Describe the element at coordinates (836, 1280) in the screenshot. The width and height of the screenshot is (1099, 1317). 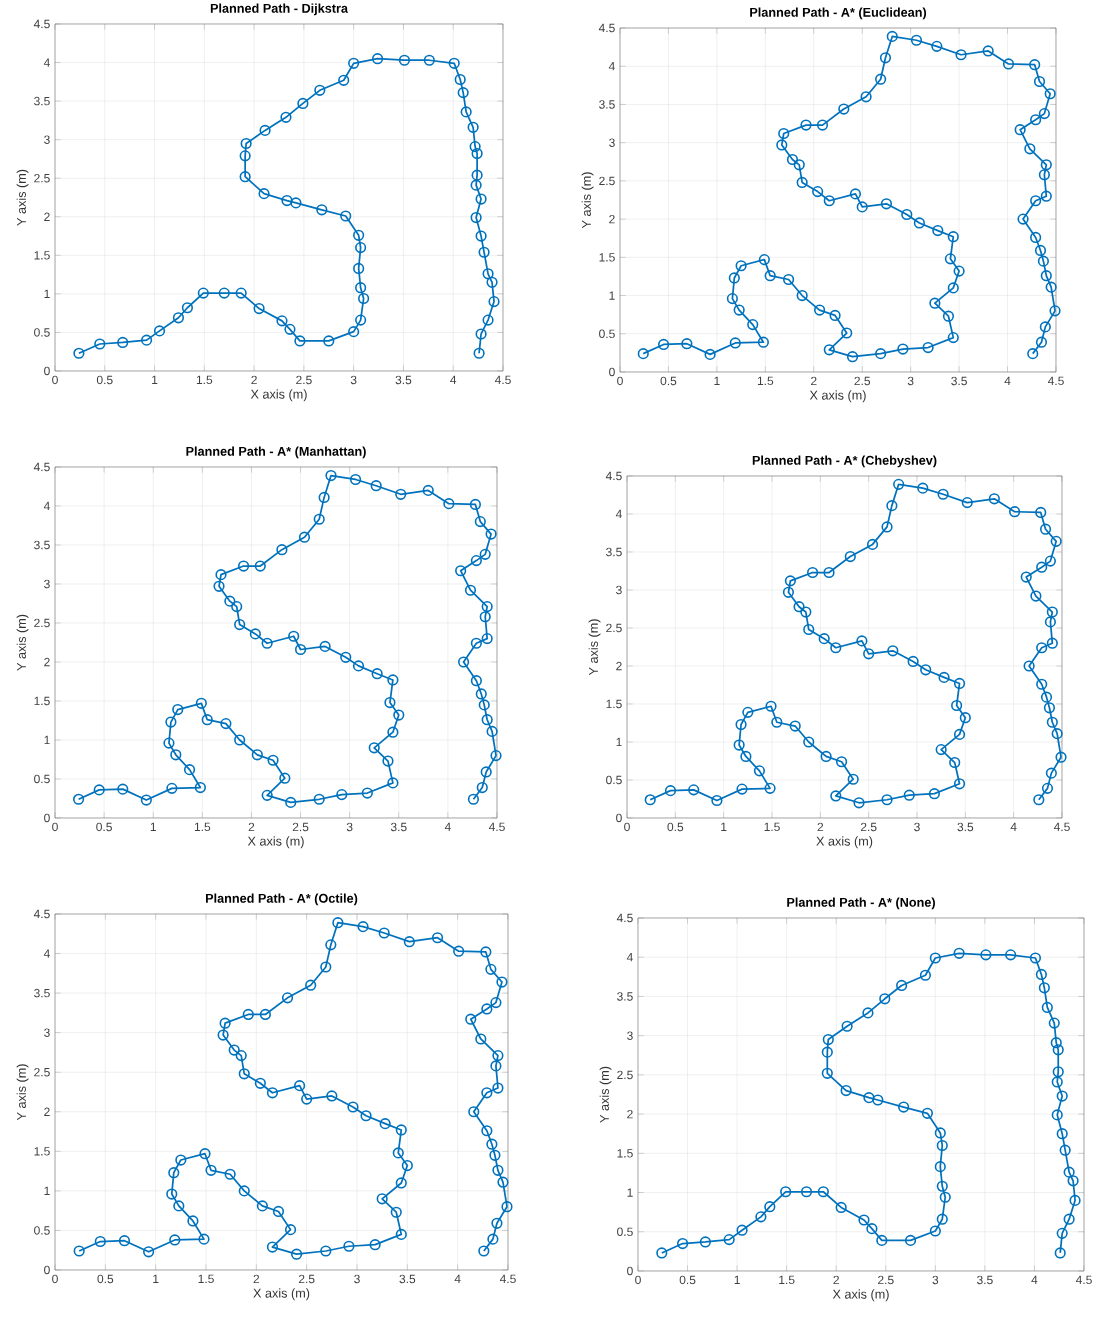
I see `x-tick-label: 2` at that location.